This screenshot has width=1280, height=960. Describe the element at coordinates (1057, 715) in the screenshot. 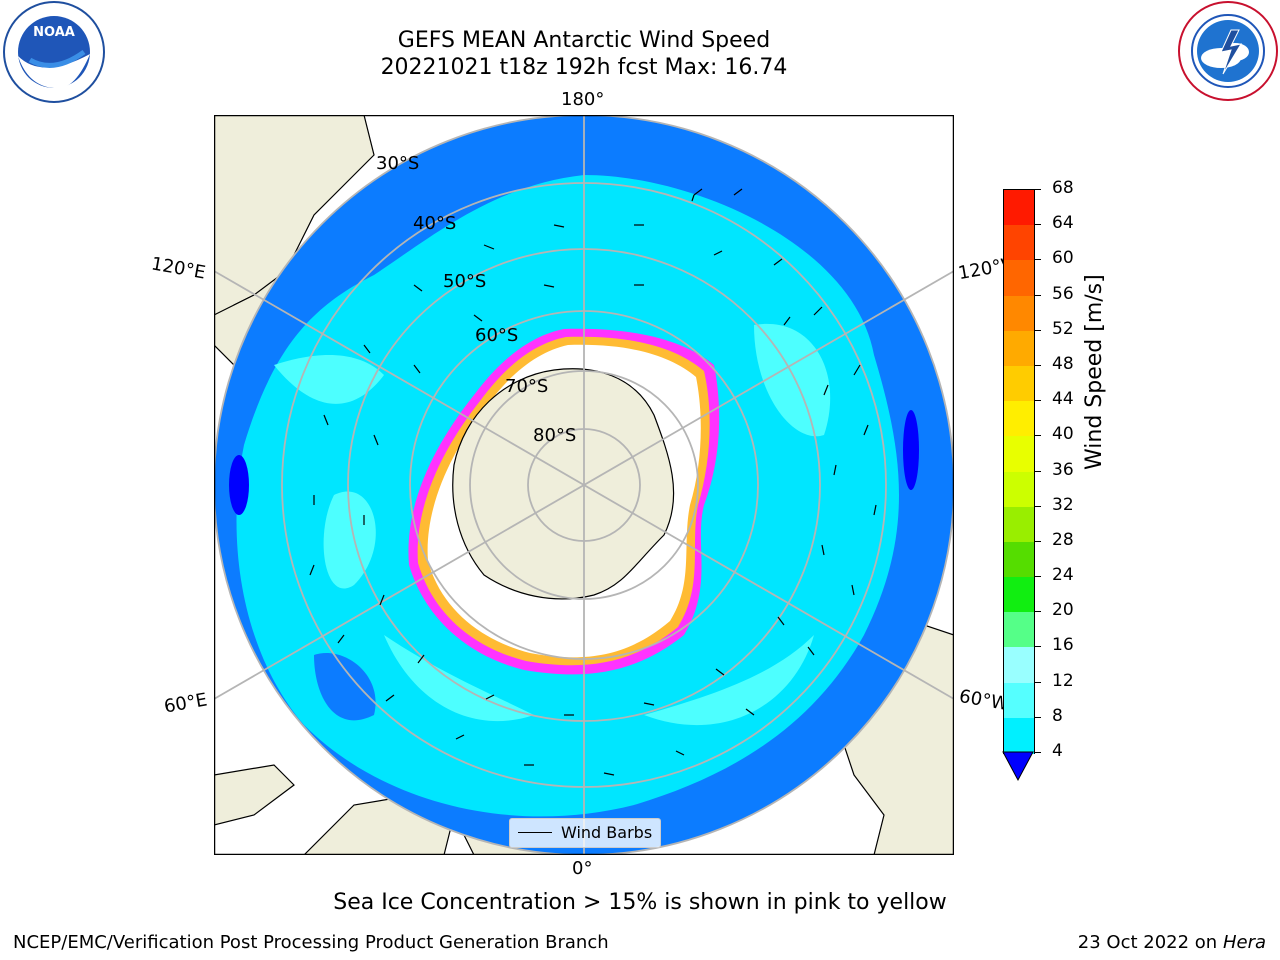

I see `colorbar-tick-label: 8` at that location.